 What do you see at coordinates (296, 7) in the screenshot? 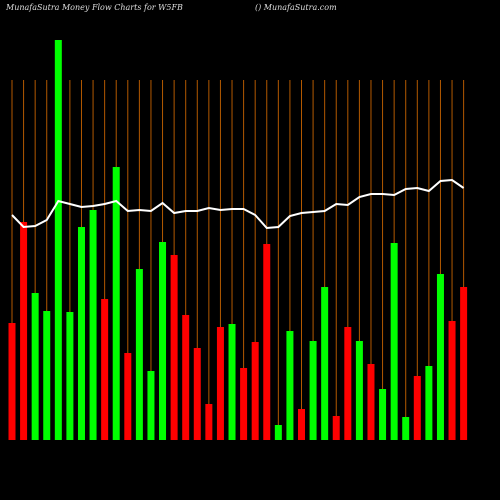
I see `chart-subtitle: () MunafaSutra.com` at bounding box center [296, 7].